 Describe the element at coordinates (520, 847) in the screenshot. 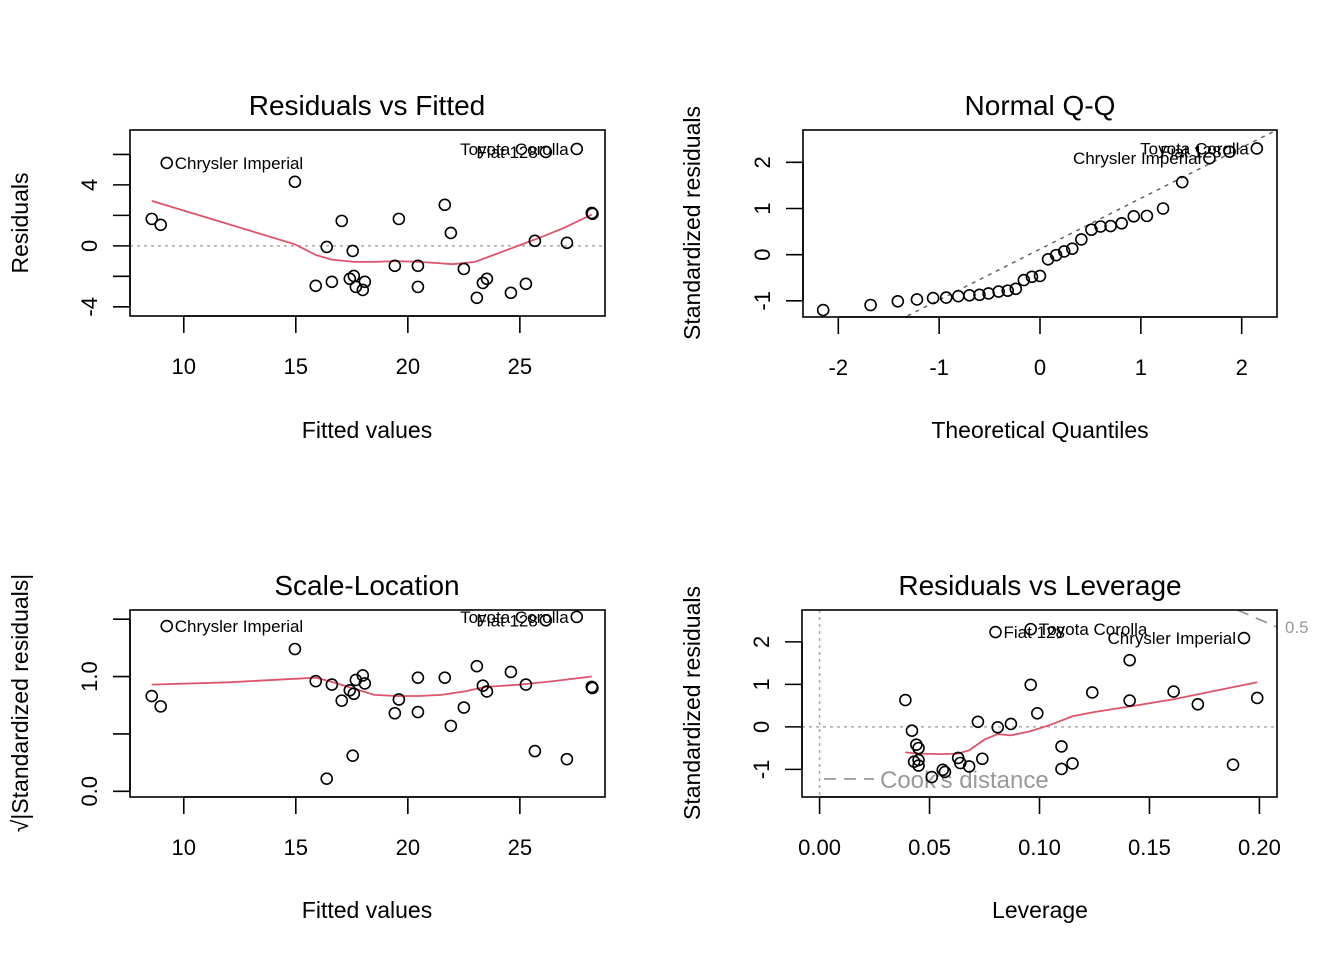

I see `x-tick-label: 25` at that location.